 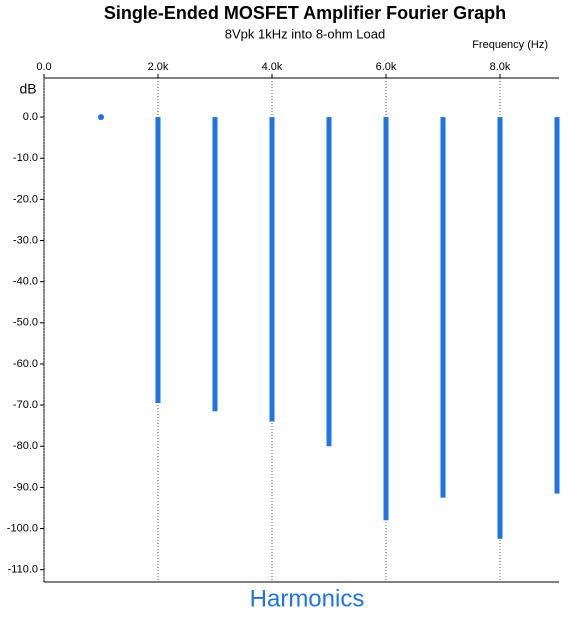 I want to click on y-axis-label: dB, so click(x=27, y=89).